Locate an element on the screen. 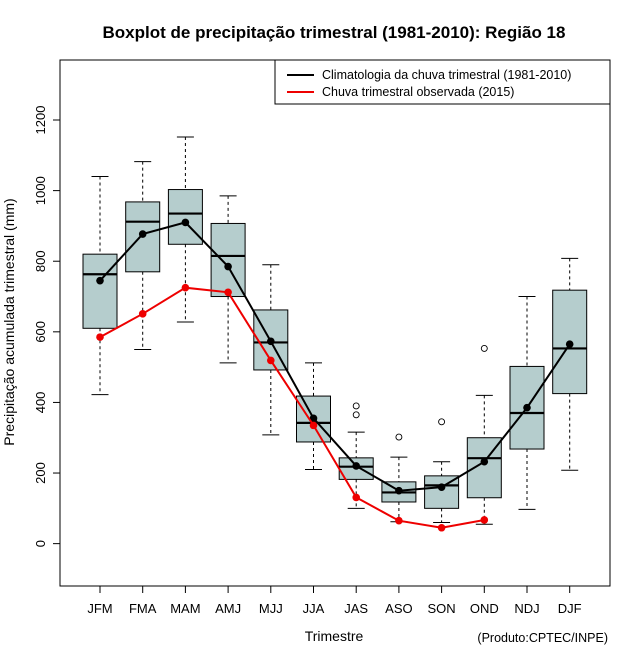 The height and width of the screenshot is (660, 640). y-tick-label: 200 is located at coordinates (40, 473).